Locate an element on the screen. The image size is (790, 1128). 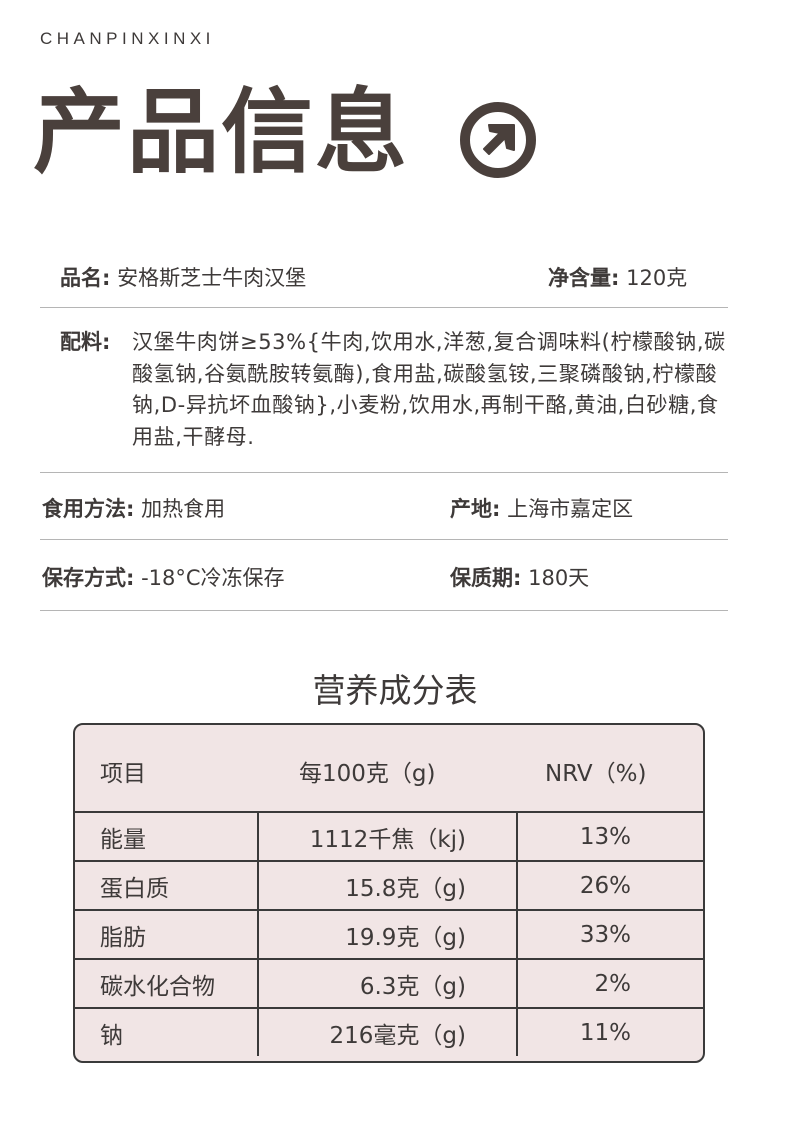
table-row: 钠 216毫克（g) 11% is located at coordinates (389, 1031).